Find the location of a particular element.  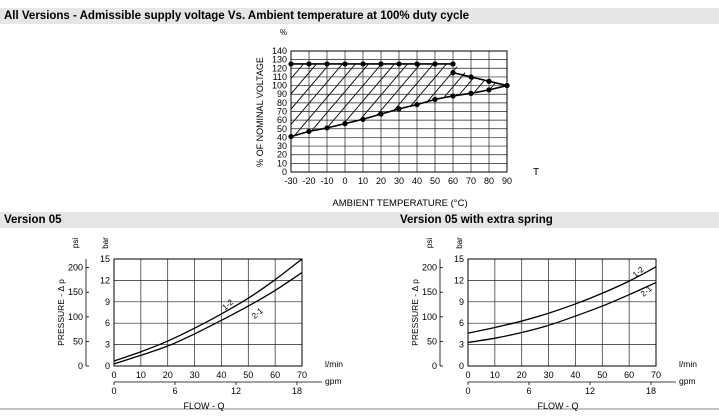

x-tick-label: 90 is located at coordinates (507, 181).